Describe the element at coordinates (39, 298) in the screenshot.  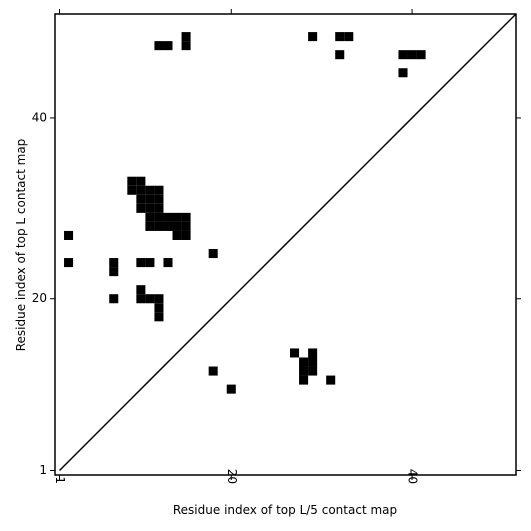
I see `y-tick-label: 20` at that location.